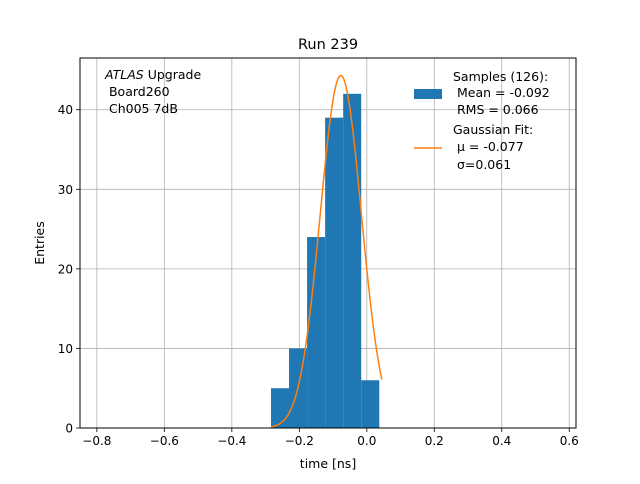 Image resolution: width=640 pixels, height=484 pixels. Describe the element at coordinates (569, 441) in the screenshot. I see `x-tick-label: 0.6` at that location.